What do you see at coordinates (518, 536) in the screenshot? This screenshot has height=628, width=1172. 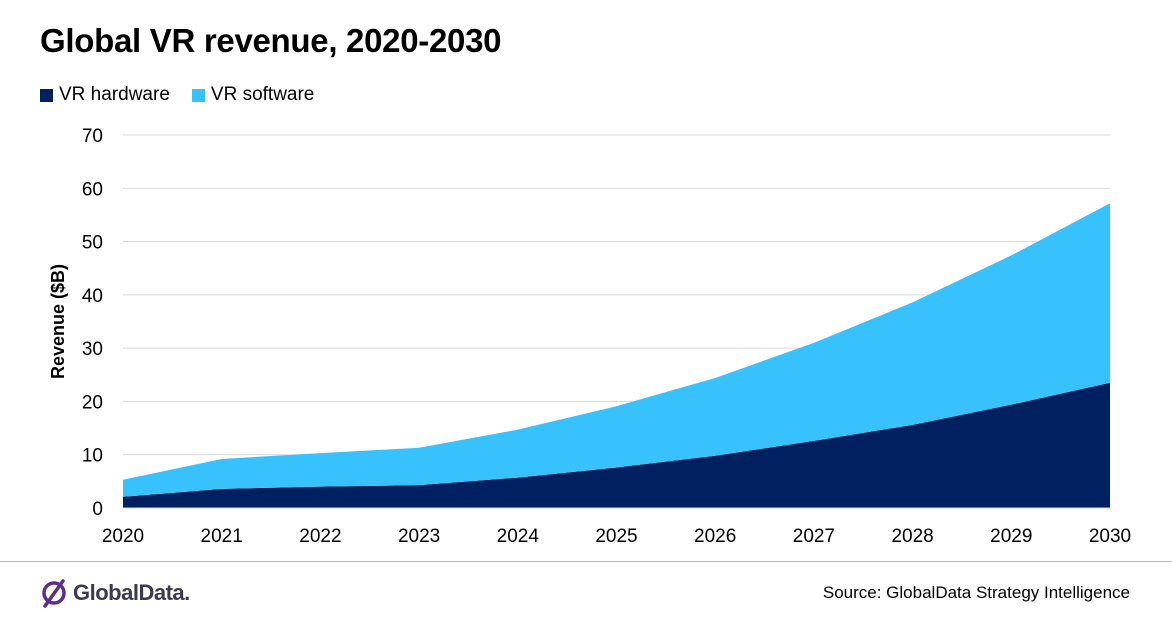 I see `x-tick-label: 2024` at bounding box center [518, 536].